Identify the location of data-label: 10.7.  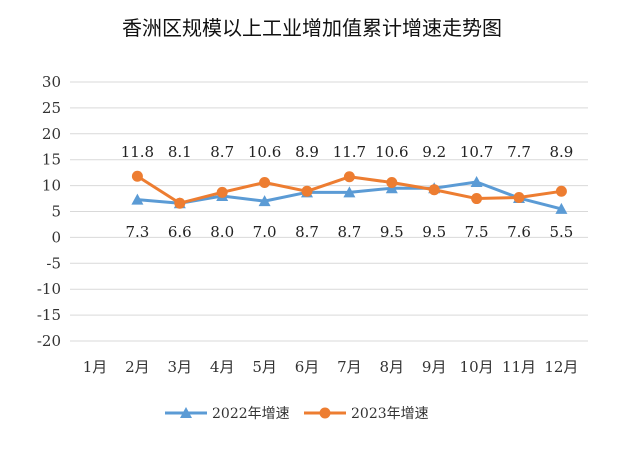
(476, 152).